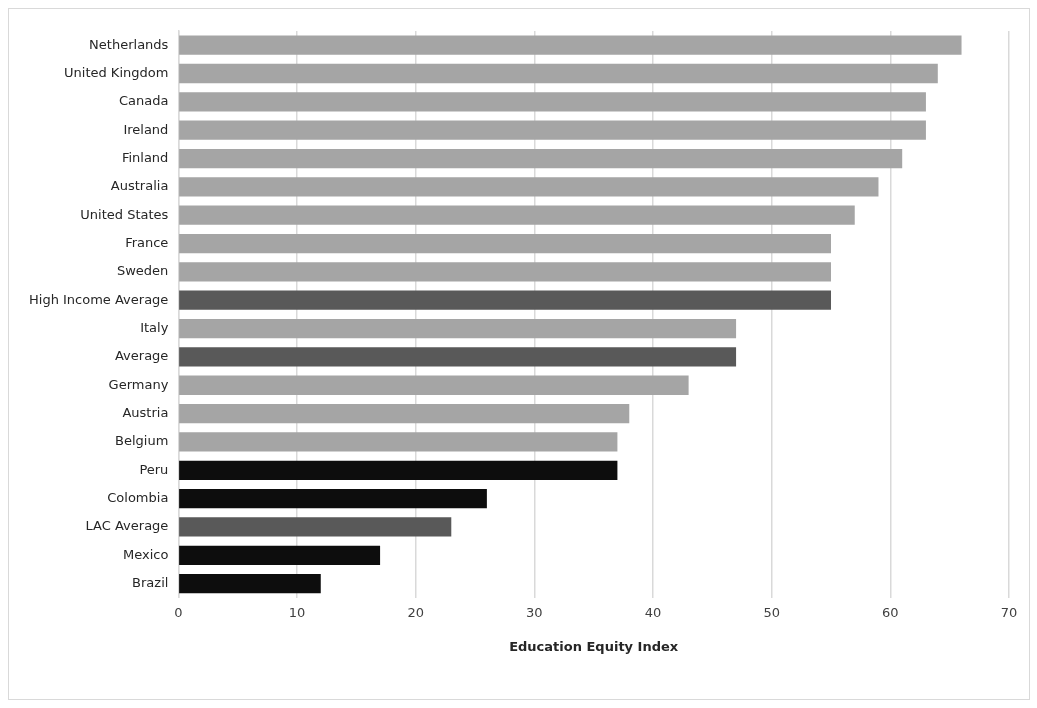  Describe the element at coordinates (142, 441) in the screenshot. I see `y-tick-label: Belgium` at that location.